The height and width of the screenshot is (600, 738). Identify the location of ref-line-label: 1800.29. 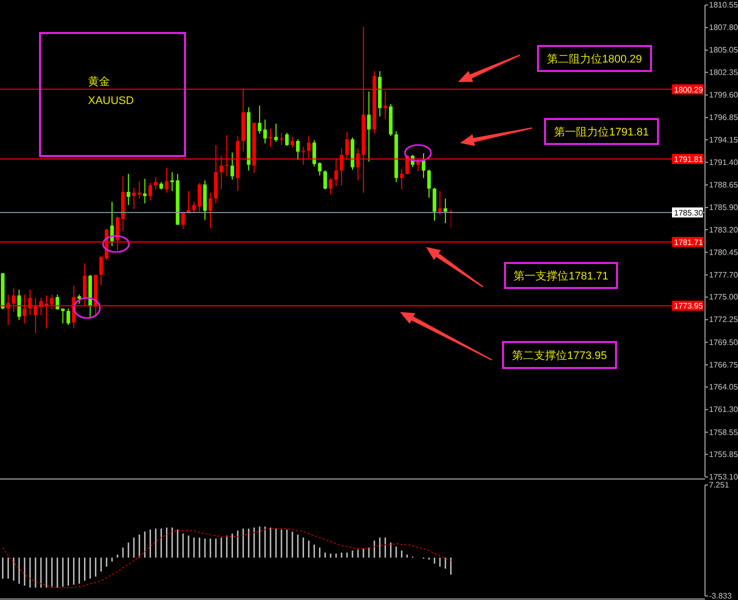
(689, 89).